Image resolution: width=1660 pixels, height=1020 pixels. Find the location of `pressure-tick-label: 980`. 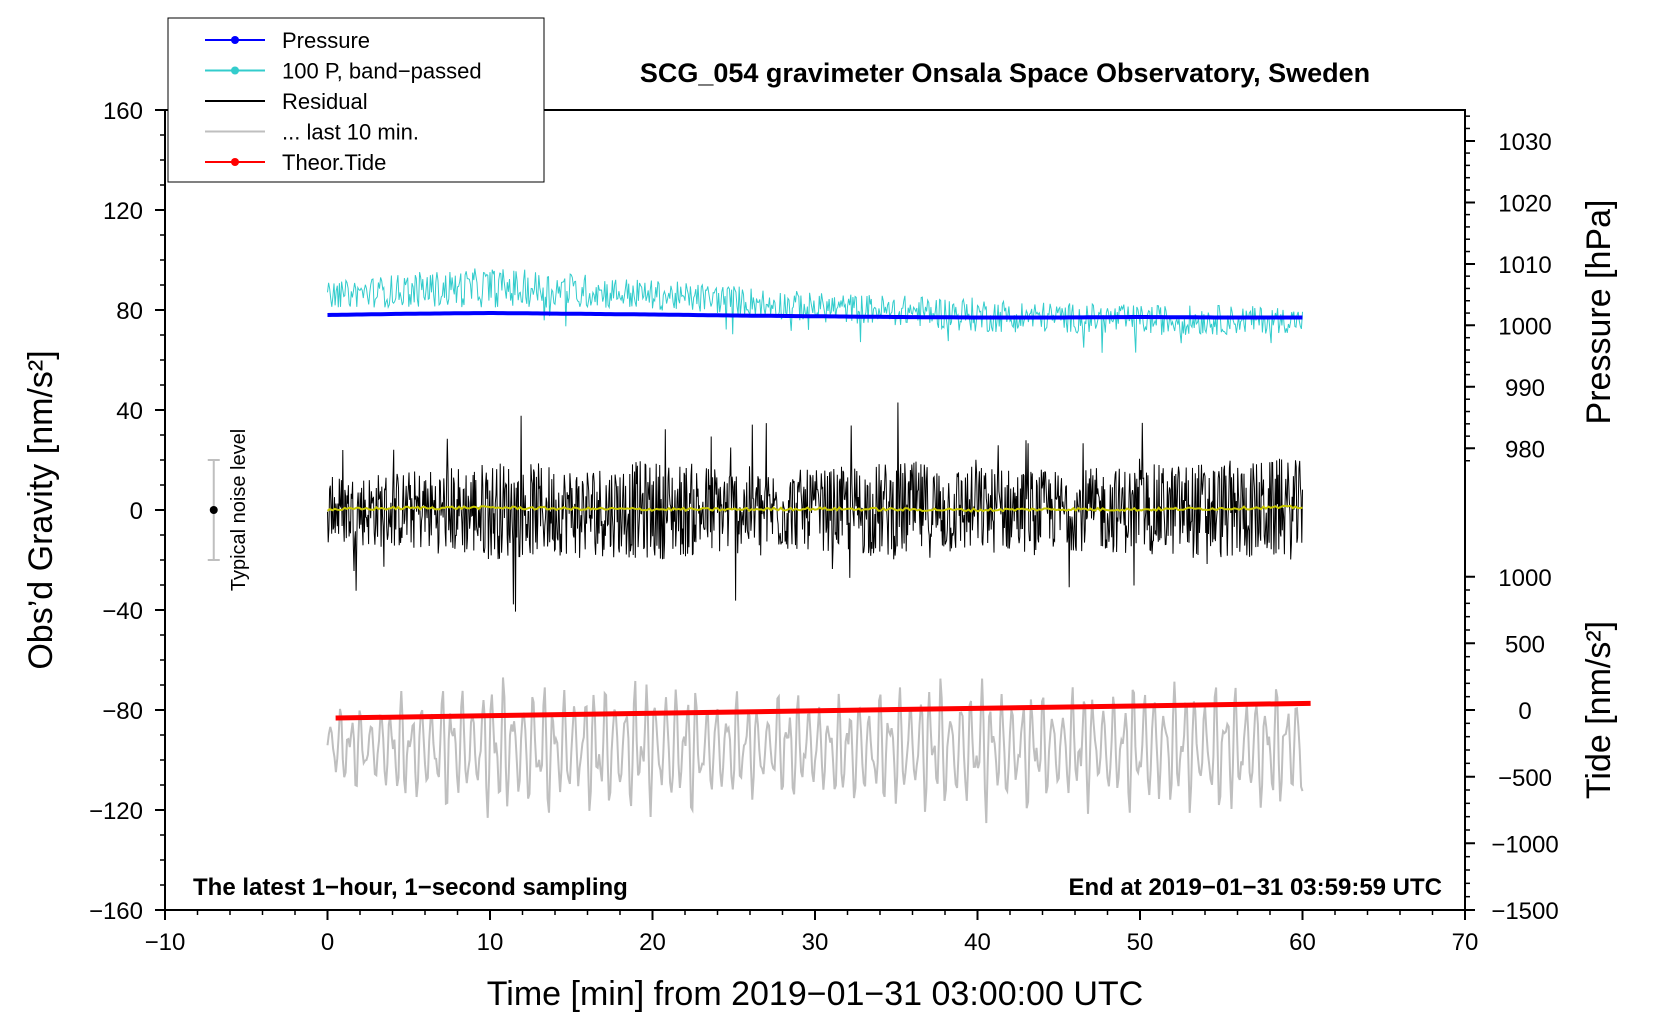

pressure-tick-label: 980 is located at coordinates (1525, 449).